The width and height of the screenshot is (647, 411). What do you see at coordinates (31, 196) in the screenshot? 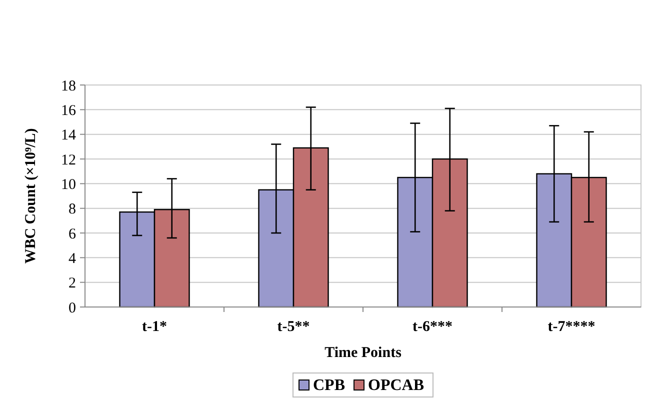
I see `y-axis-title: WBC Count (×10⁹/L)` at bounding box center [31, 196].